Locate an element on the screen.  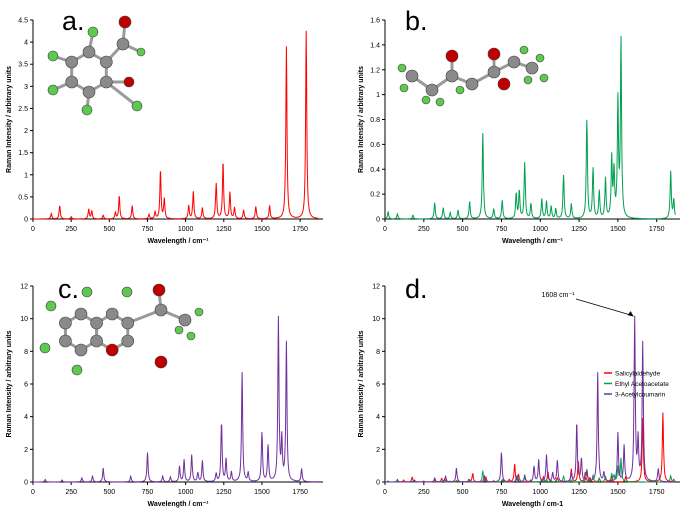
y-tick-label: 0.6 is located at coordinates (375, 145).